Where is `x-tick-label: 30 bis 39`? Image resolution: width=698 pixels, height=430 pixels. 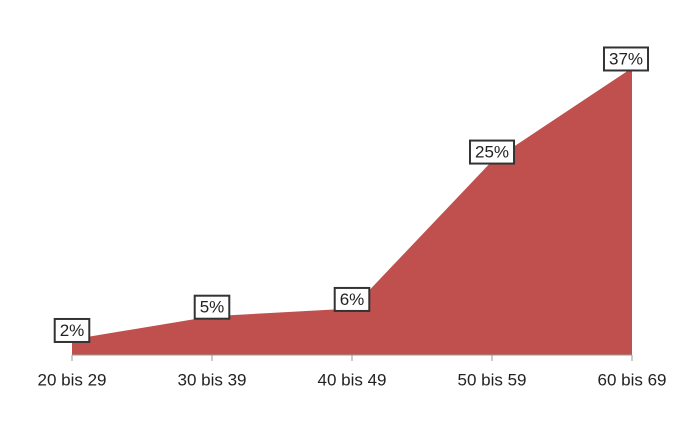 x-tick-label: 30 bis 39 is located at coordinates (212, 379).